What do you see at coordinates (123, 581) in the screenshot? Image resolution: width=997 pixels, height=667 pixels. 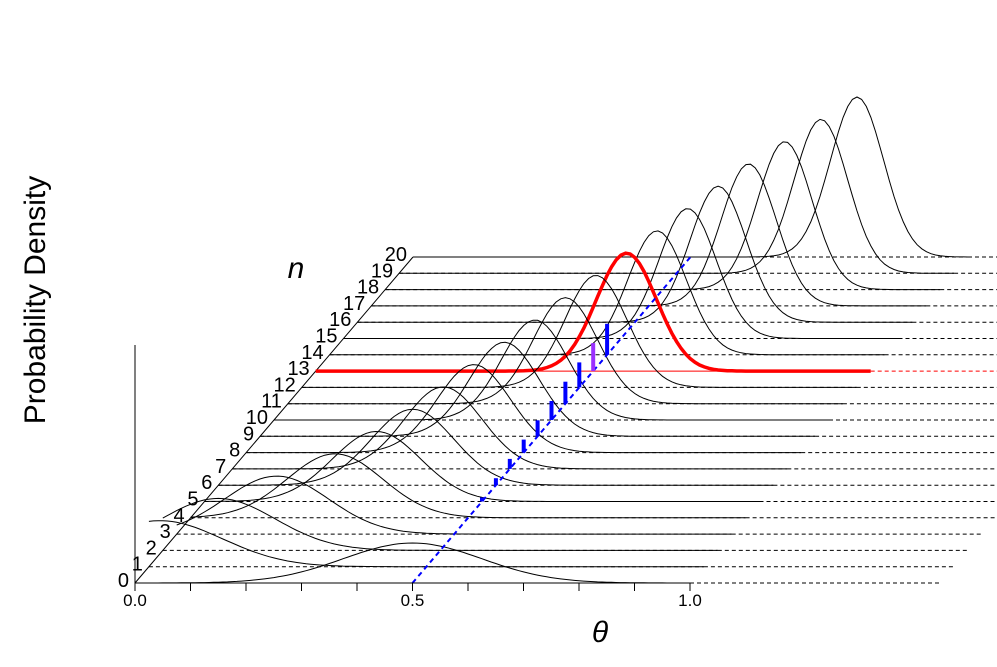 I see `depth-tick-label: 0` at bounding box center [123, 581].